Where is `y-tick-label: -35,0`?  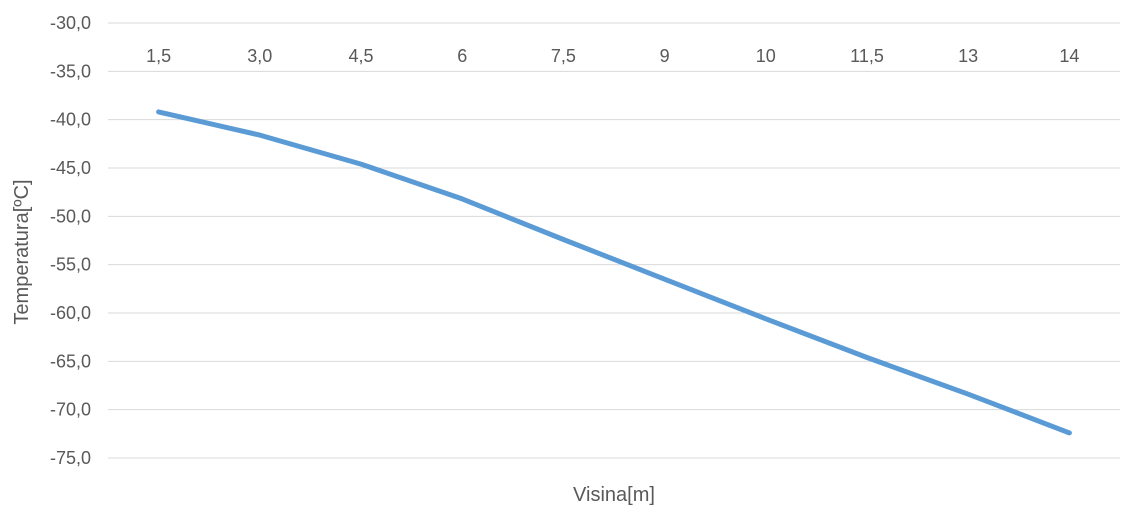 y-tick-label: -35,0 is located at coordinates (70, 71).